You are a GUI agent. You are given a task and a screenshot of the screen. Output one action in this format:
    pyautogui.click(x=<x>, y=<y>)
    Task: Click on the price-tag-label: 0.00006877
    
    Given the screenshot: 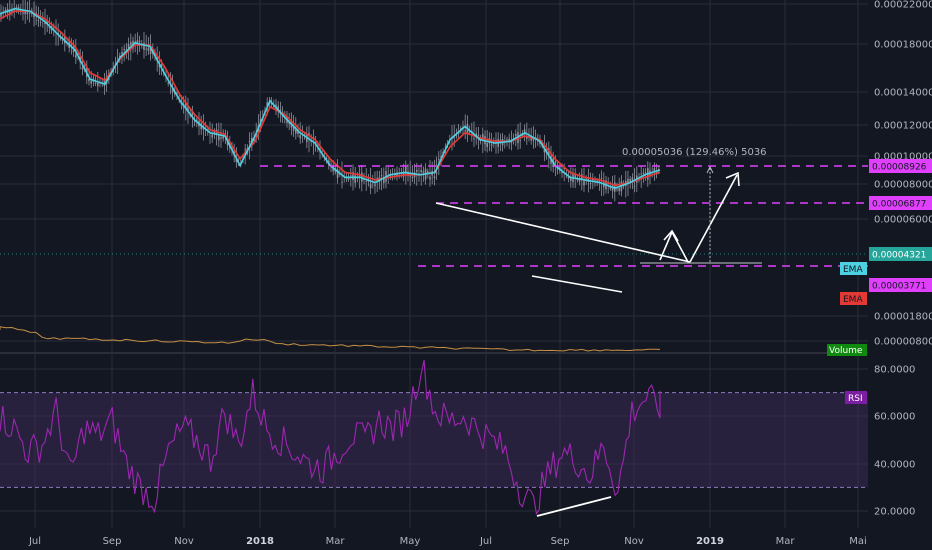 What is the action you would take?
    pyautogui.click(x=899, y=205)
    